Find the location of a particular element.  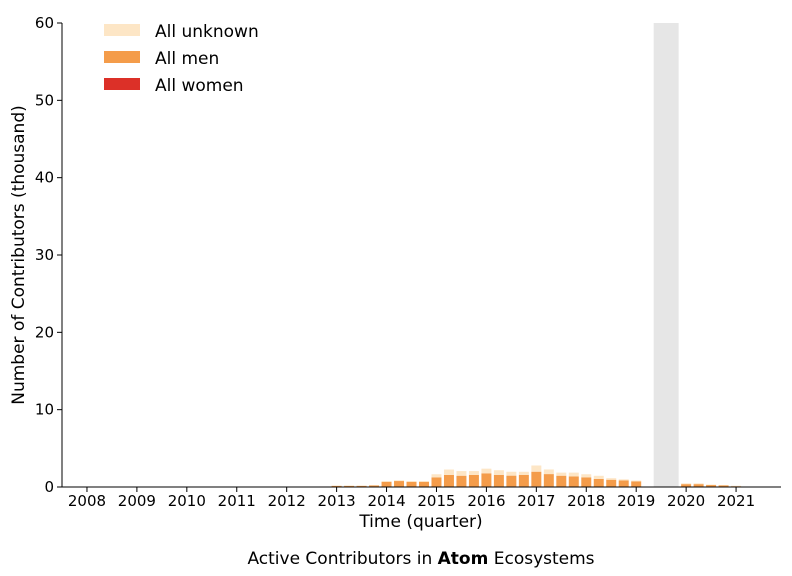

x-tick-label: 2012 is located at coordinates (287, 501).